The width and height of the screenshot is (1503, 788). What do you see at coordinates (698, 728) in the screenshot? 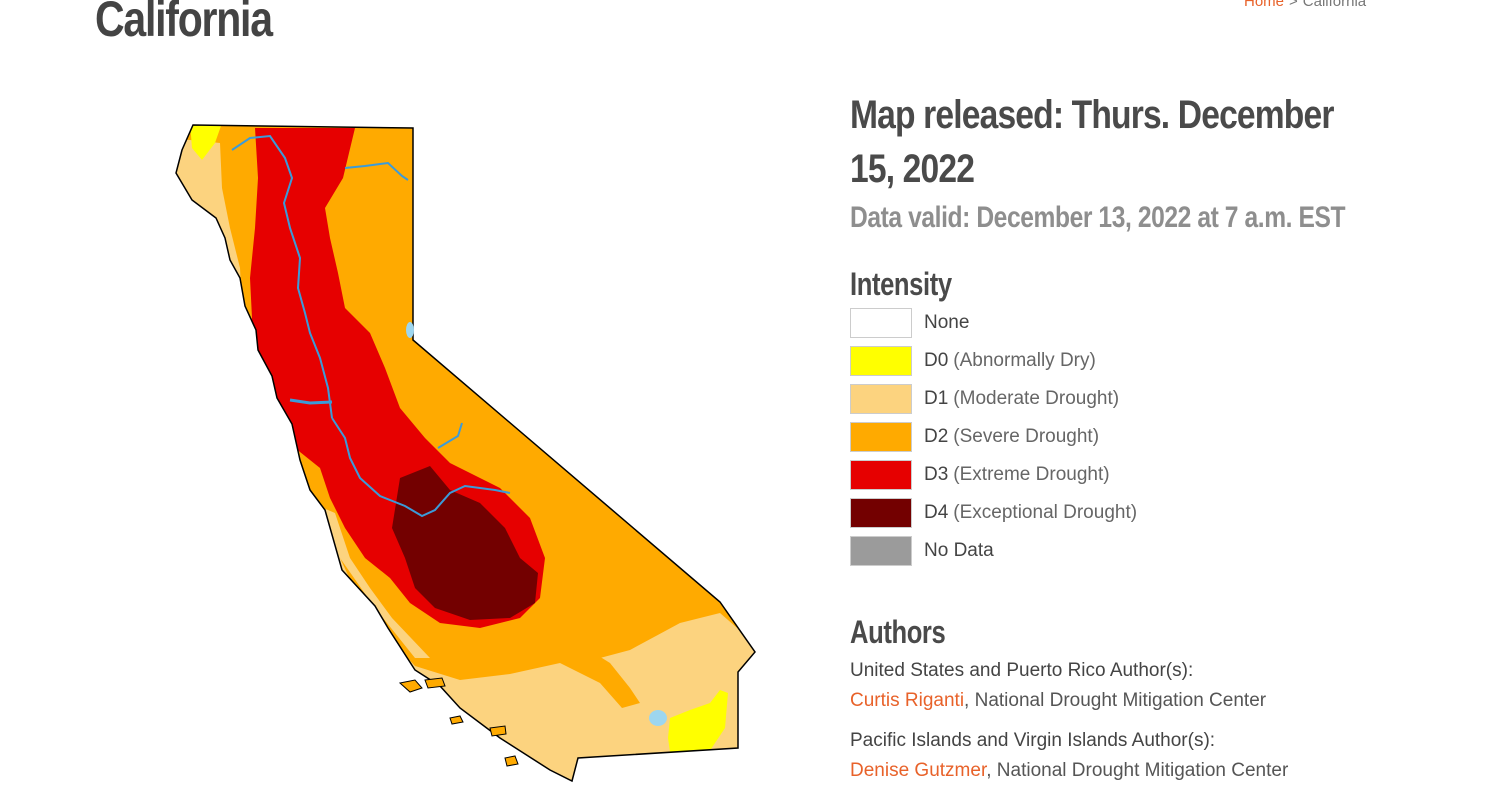
I see `d0-southeast` at bounding box center [698, 728].